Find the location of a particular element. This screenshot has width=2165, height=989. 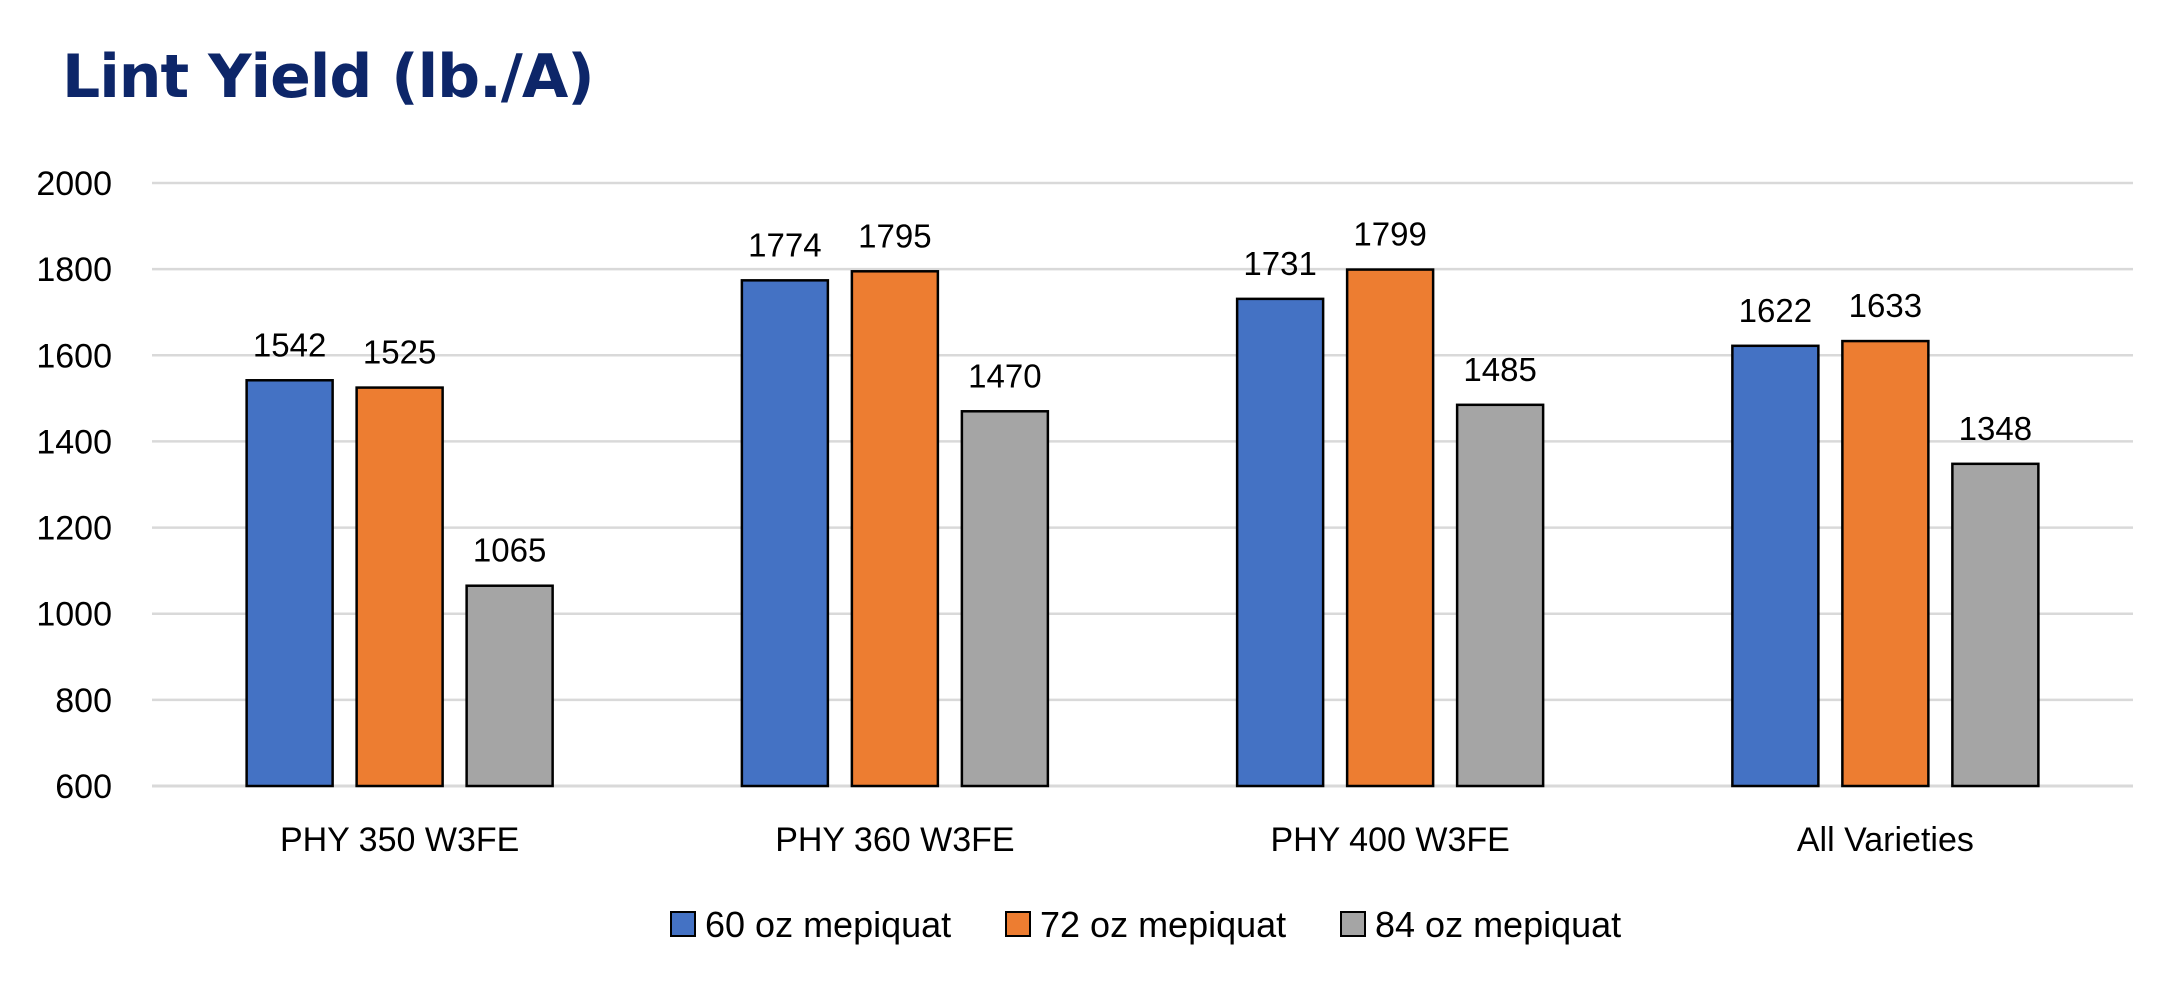

y-tick-label-1200: 1200 is located at coordinates (74, 529).